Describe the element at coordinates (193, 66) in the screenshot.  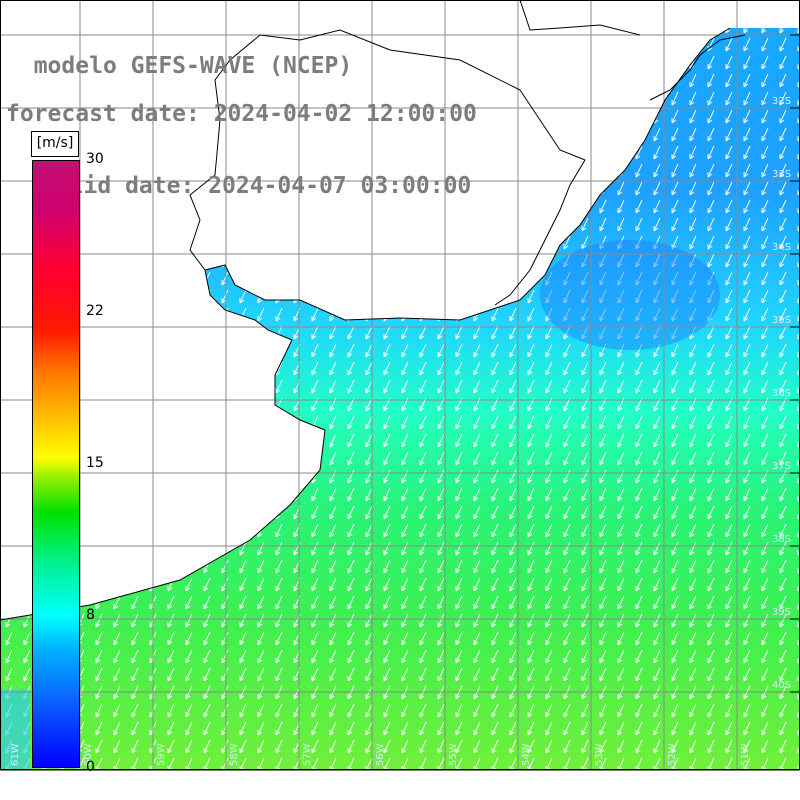
I see `model-title: modelo GEFS-WAVE (NCEP)` at that location.